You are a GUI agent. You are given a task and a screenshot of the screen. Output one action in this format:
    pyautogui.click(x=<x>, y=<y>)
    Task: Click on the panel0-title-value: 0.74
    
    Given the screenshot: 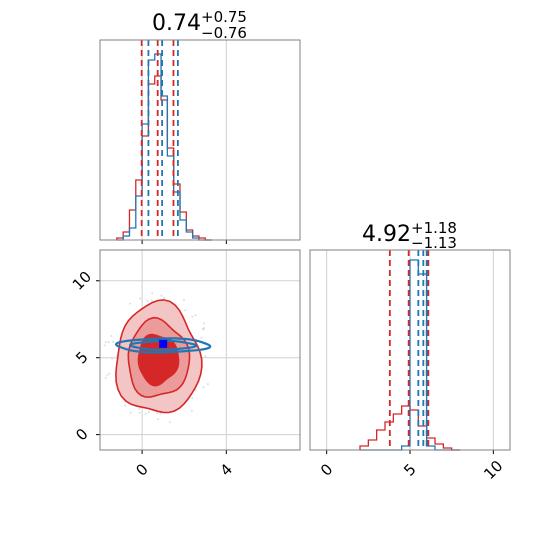 What is the action you would take?
    pyautogui.click(x=176, y=23)
    